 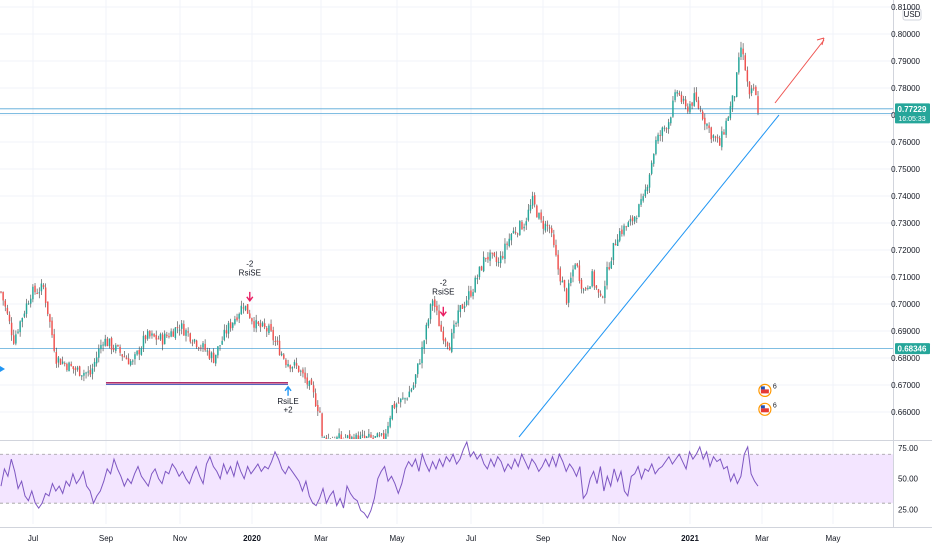 What do you see at coordinates (820, 41) in the screenshot?
I see `projection-arrowhead` at bounding box center [820, 41].